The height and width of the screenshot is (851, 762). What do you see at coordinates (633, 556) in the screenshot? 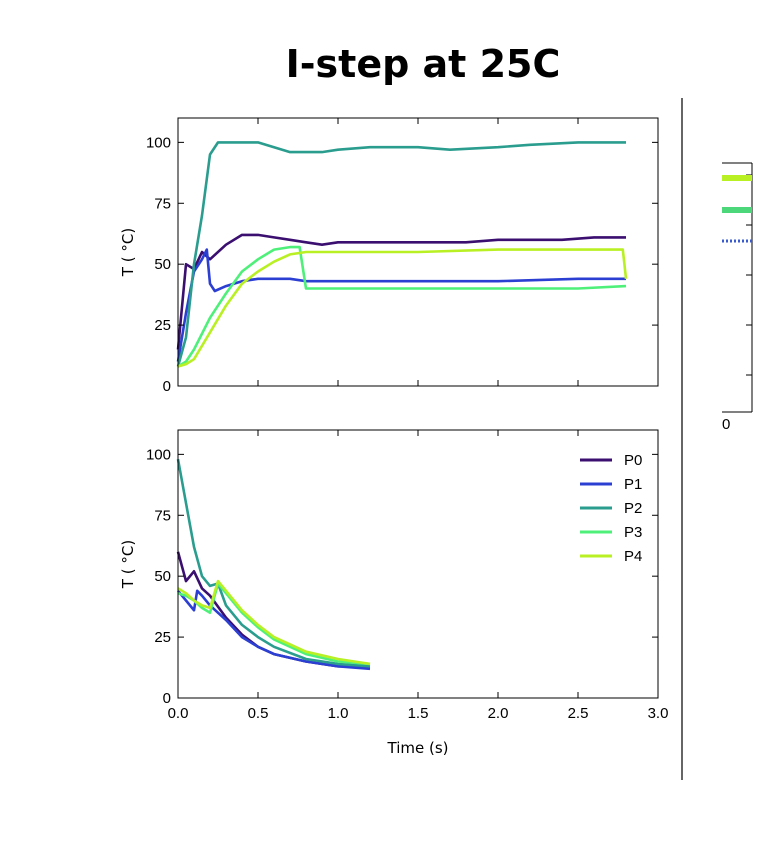
I see `legend-label-p4: P4` at bounding box center [633, 556].